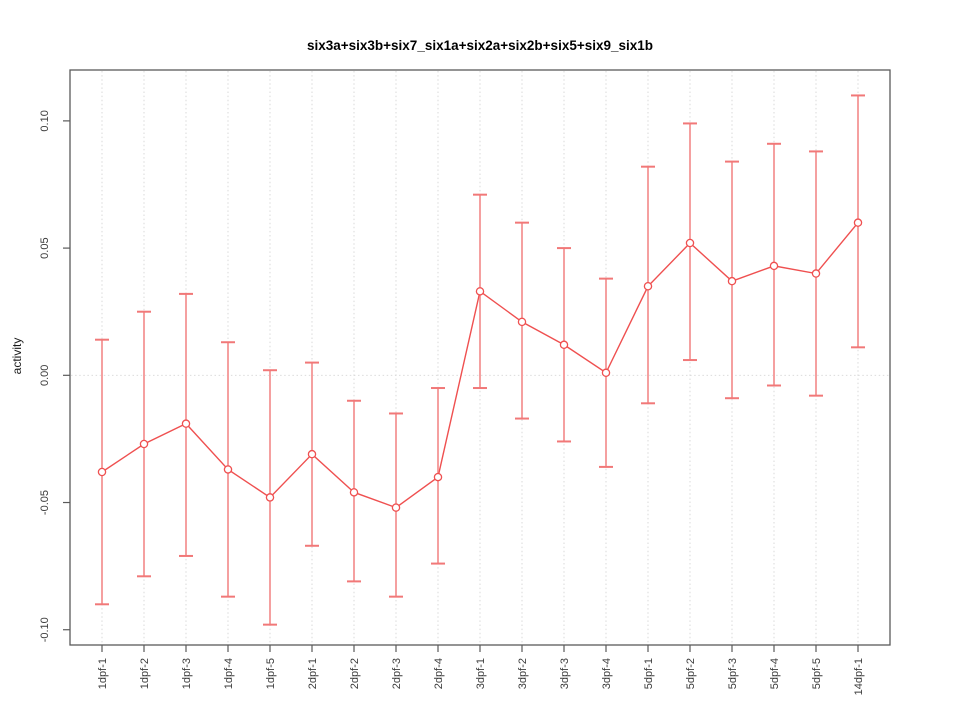 The width and height of the screenshot is (960, 720). What do you see at coordinates (45, 247) in the screenshot?
I see `y-tick-label: 0.05` at bounding box center [45, 247].